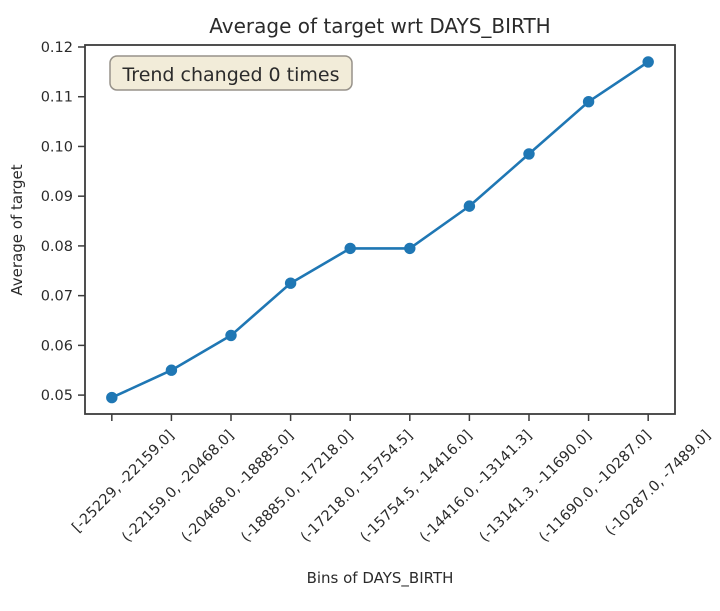  What do you see at coordinates (17, 229) in the screenshot?
I see `y-axis-label: Average of target` at bounding box center [17, 229].